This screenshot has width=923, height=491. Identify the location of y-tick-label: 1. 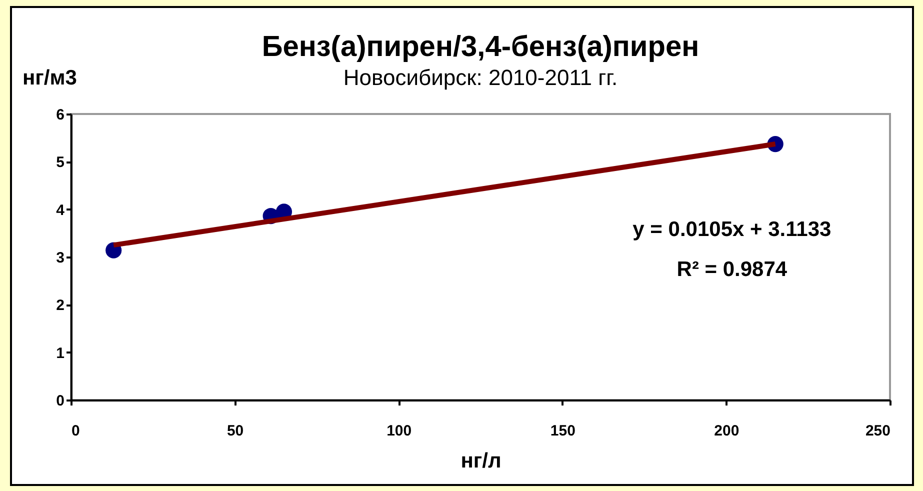
(60, 353).